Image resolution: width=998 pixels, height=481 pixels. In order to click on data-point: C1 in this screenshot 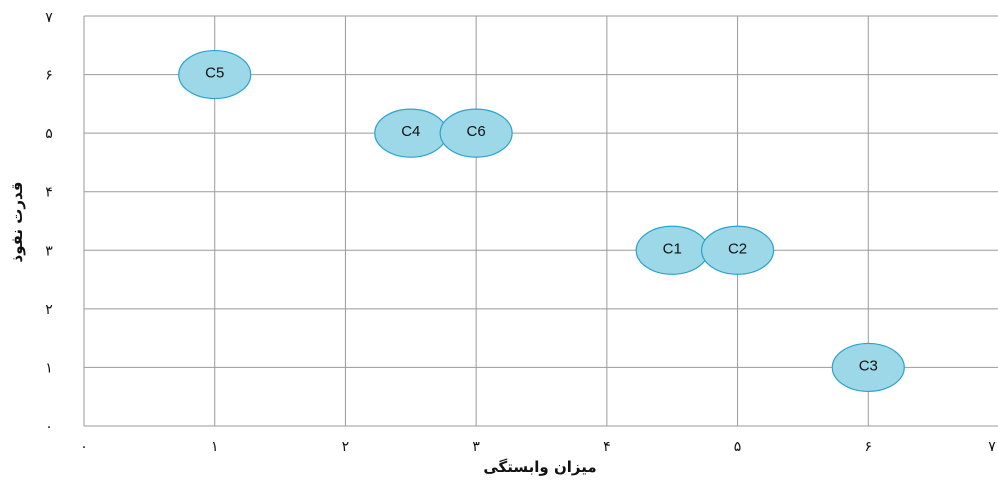, I will do `click(672, 250)`.